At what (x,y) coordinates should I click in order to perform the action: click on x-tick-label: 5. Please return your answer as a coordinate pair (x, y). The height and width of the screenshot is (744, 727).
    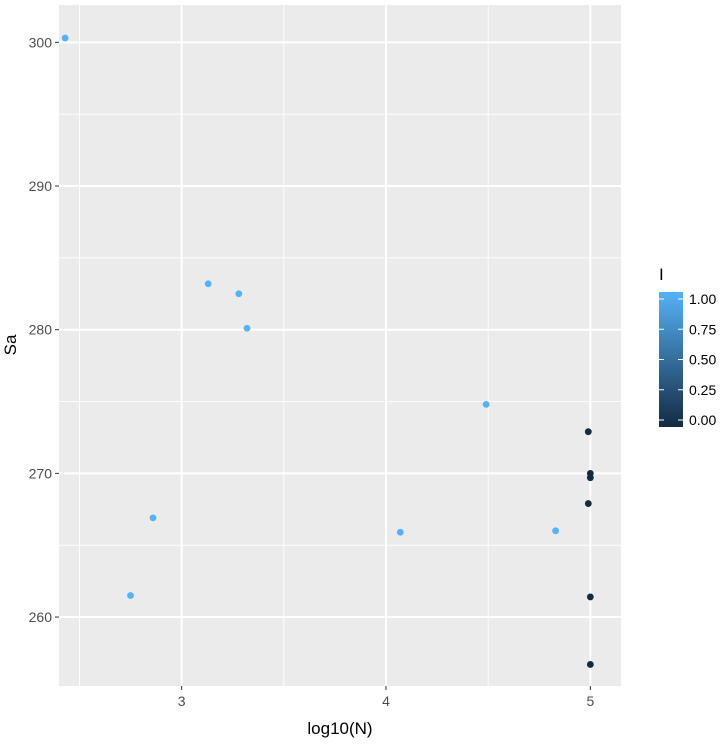
    Looking at the image, I should click on (590, 701).